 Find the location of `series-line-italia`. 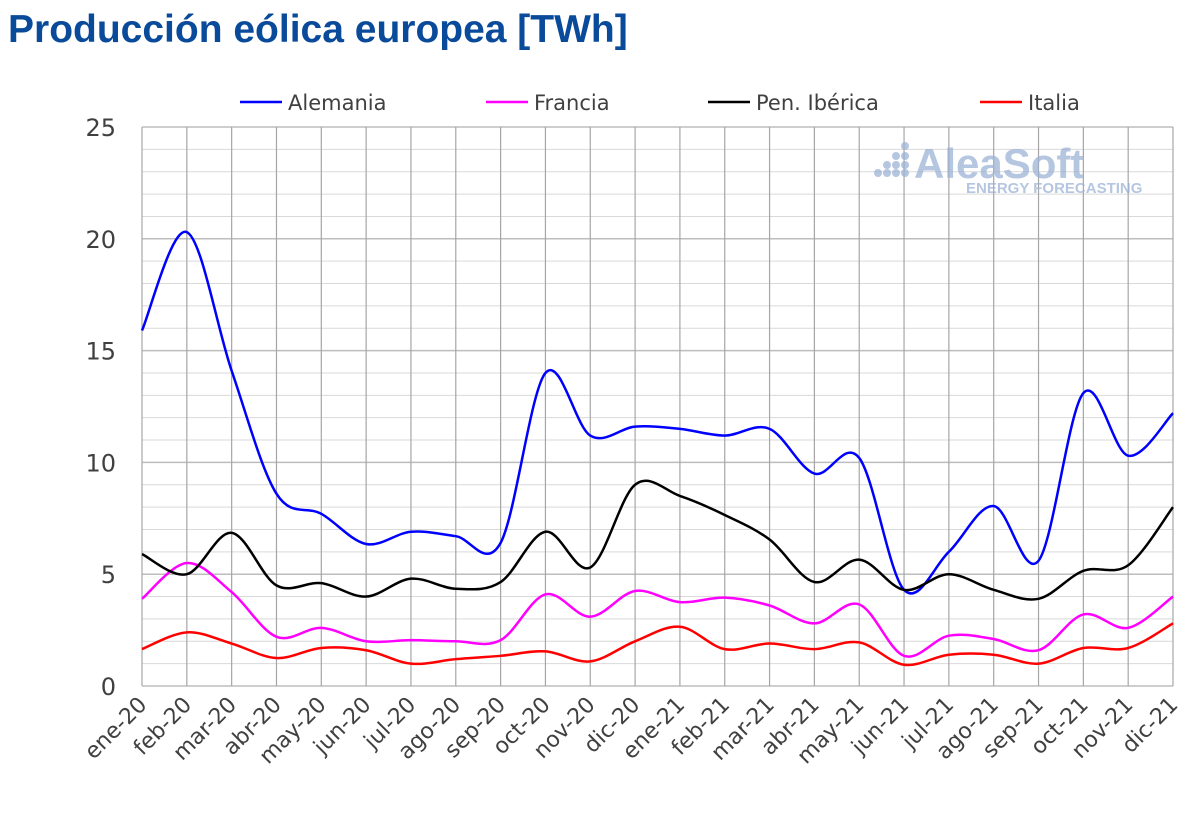

series-line-italia is located at coordinates (657, 644).